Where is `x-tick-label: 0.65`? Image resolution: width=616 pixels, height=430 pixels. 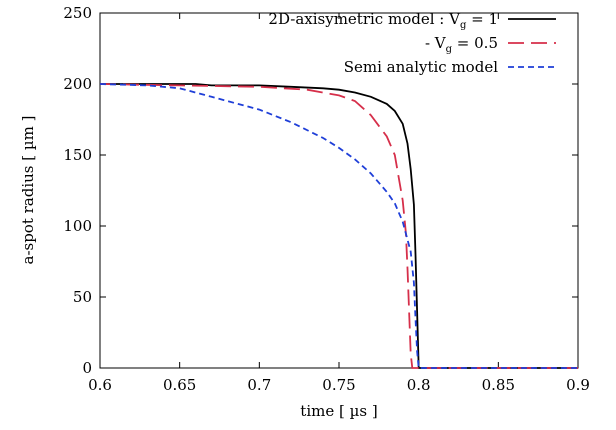 x-tick-label: 0.65 is located at coordinates (179, 385).